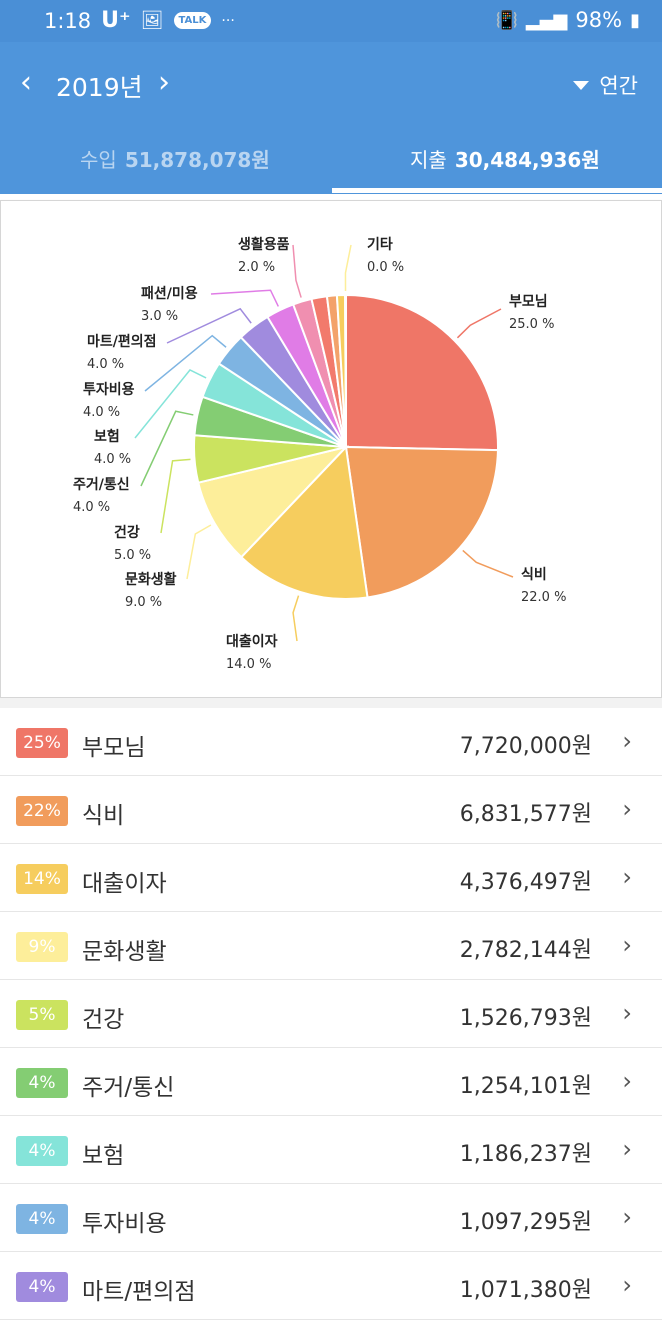 Image resolution: width=662 pixels, height=1320 pixels. Describe the element at coordinates (124, 1224) in the screenshot. I see `category-name: 투자비용` at that location.